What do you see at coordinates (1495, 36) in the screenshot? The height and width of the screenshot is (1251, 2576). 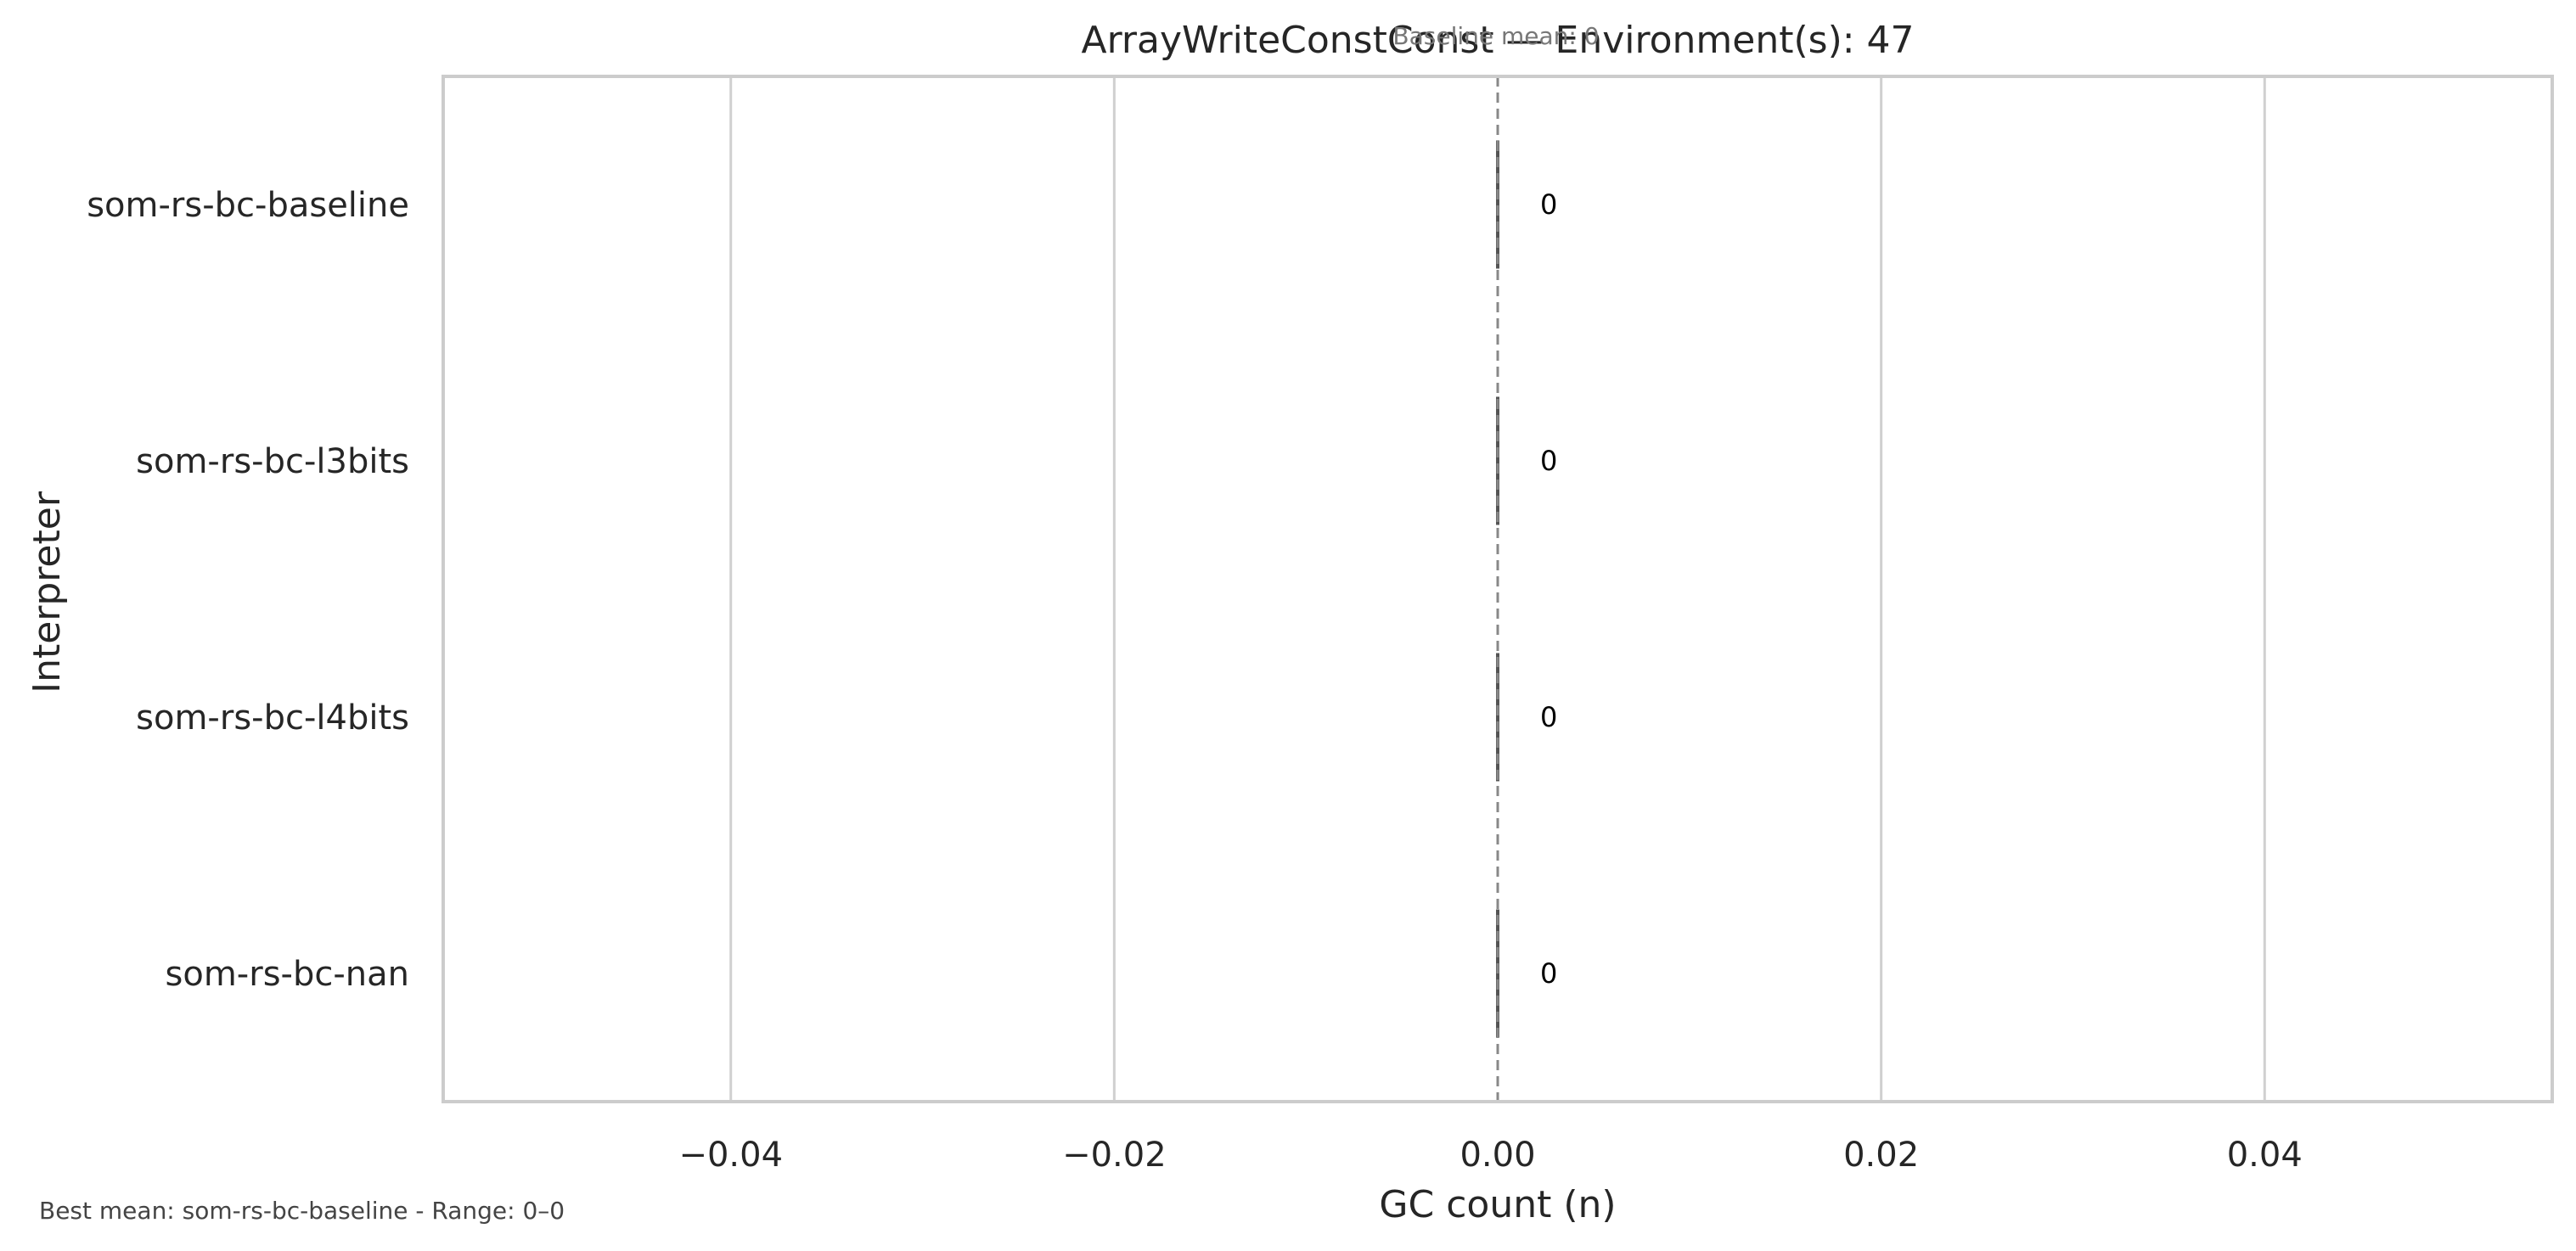 I see `baseline-label: Baseline mean: 0` at bounding box center [1495, 36].